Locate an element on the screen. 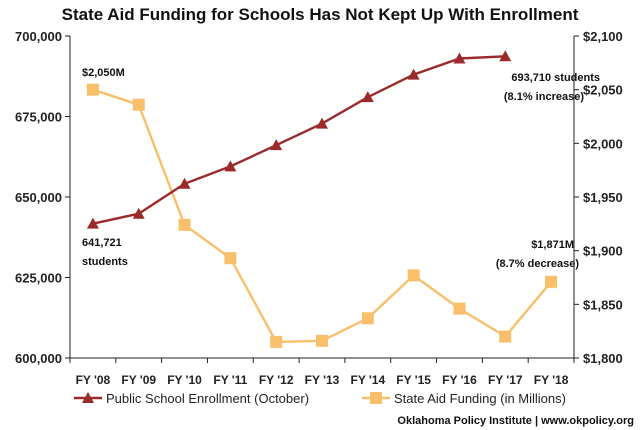  right-tick-label: $1,850 is located at coordinates (603, 304).